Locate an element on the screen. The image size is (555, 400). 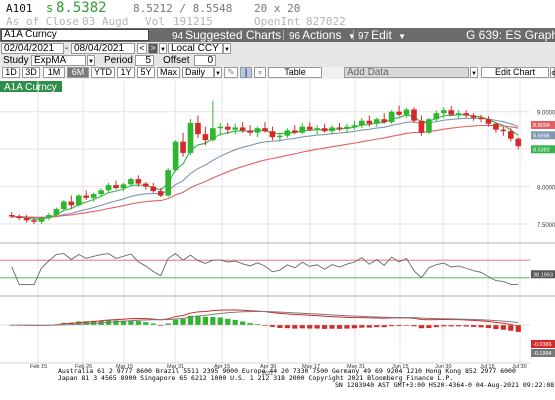
range-dropdown-button: ▼ is located at coordinates (163, 48).